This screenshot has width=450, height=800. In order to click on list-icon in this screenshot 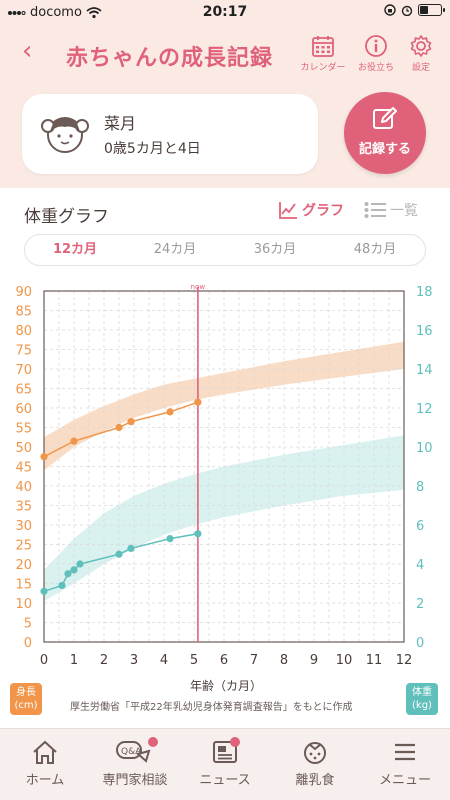, I will do `click(375, 210)`.